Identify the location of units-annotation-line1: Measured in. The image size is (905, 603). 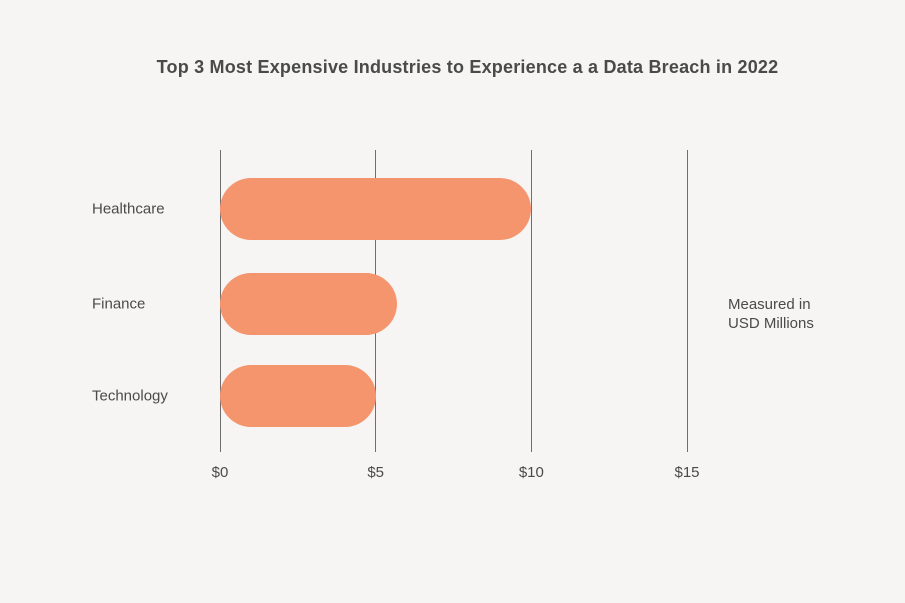
(769, 304).